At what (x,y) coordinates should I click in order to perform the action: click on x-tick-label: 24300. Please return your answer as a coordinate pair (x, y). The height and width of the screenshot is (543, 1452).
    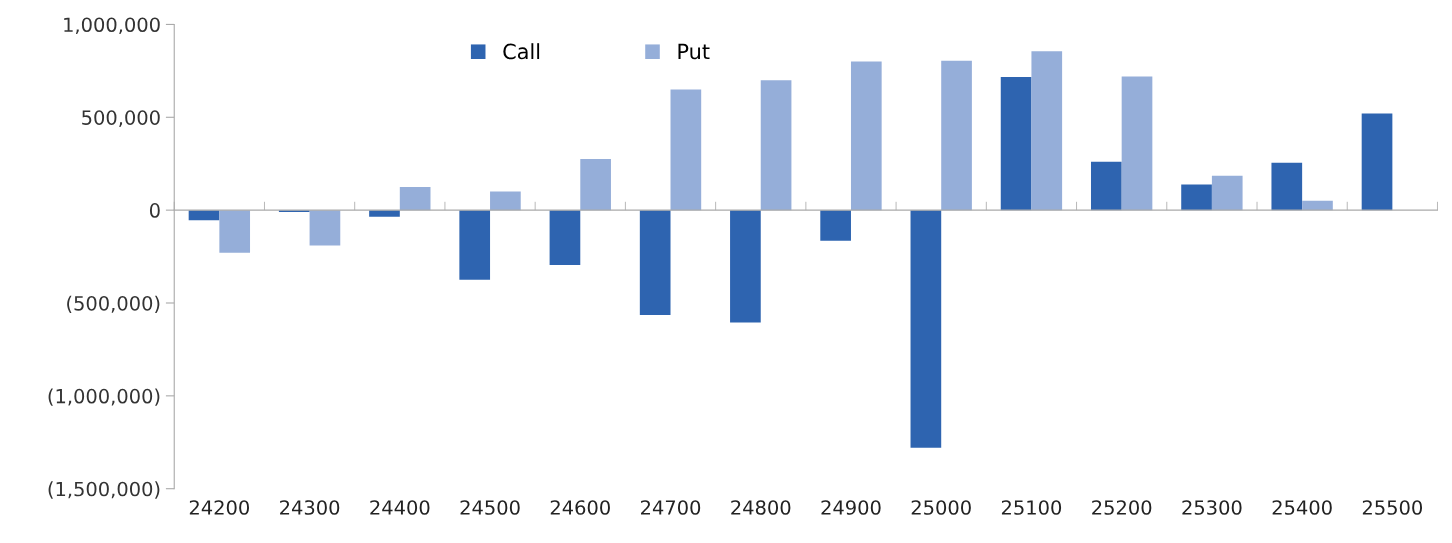
    Looking at the image, I should click on (310, 507).